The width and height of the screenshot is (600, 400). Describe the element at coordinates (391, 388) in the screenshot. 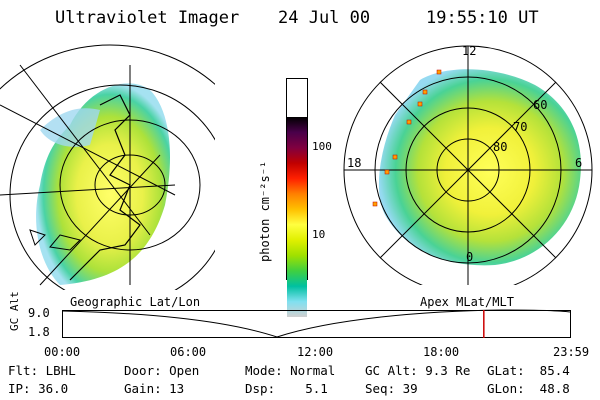

I see `info-seq: Seq: 39` at that location.